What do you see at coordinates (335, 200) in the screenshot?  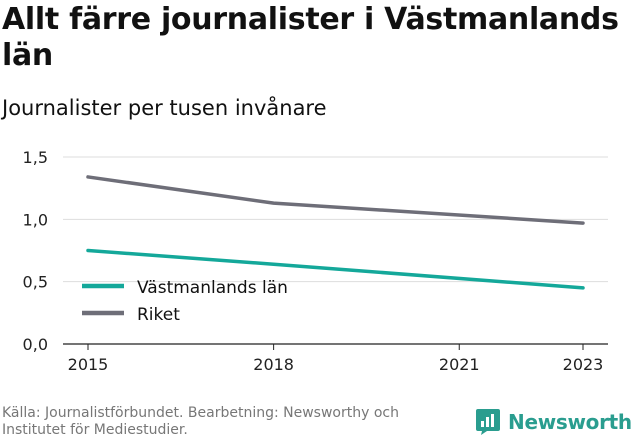 I see `series-line-riket` at bounding box center [335, 200].